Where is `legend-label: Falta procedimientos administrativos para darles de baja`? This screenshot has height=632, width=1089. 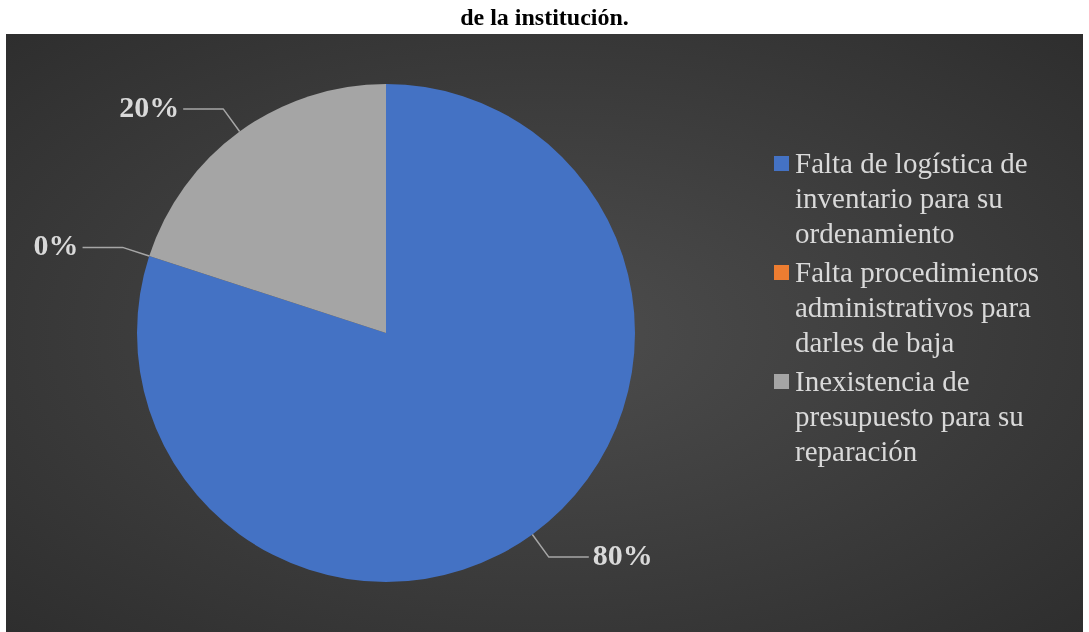
legend-label: Falta procedimientos administrativos para darles de baja is located at coordinates (918, 307).